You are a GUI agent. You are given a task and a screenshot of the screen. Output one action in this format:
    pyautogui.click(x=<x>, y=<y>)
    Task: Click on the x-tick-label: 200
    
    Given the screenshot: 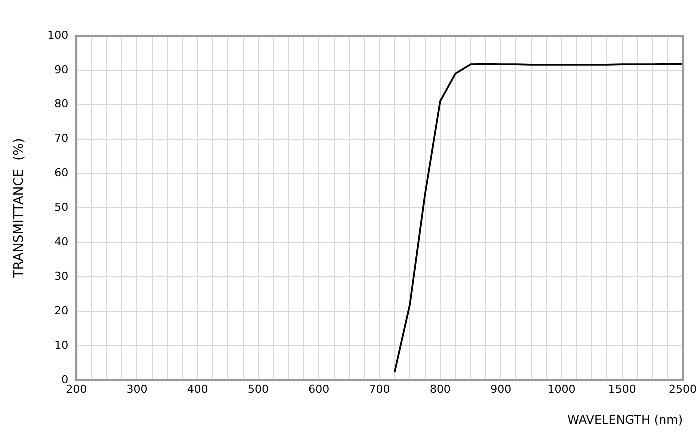 What is the action you would take?
    pyautogui.click(x=77, y=389)
    